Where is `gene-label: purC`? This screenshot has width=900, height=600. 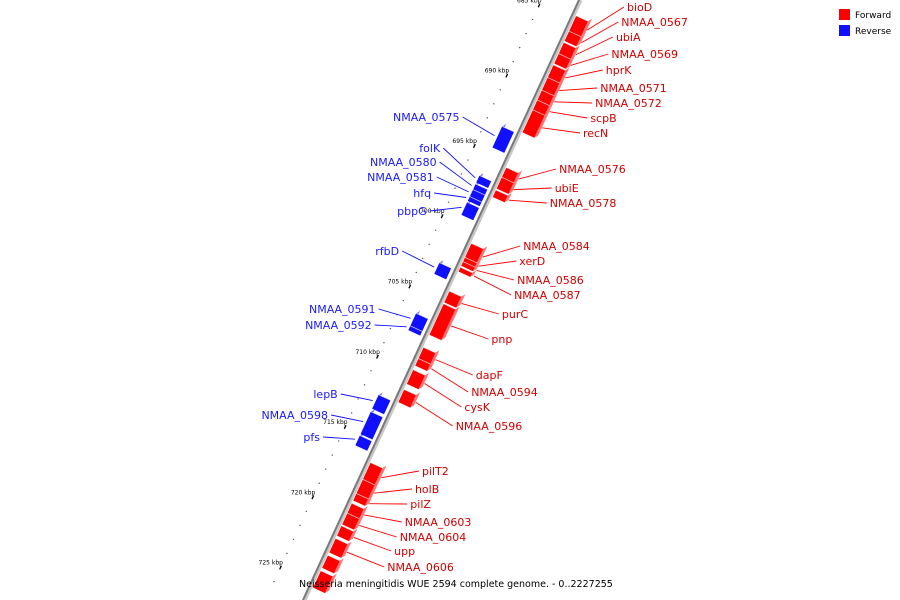 gene-label: purC is located at coordinates (515, 314).